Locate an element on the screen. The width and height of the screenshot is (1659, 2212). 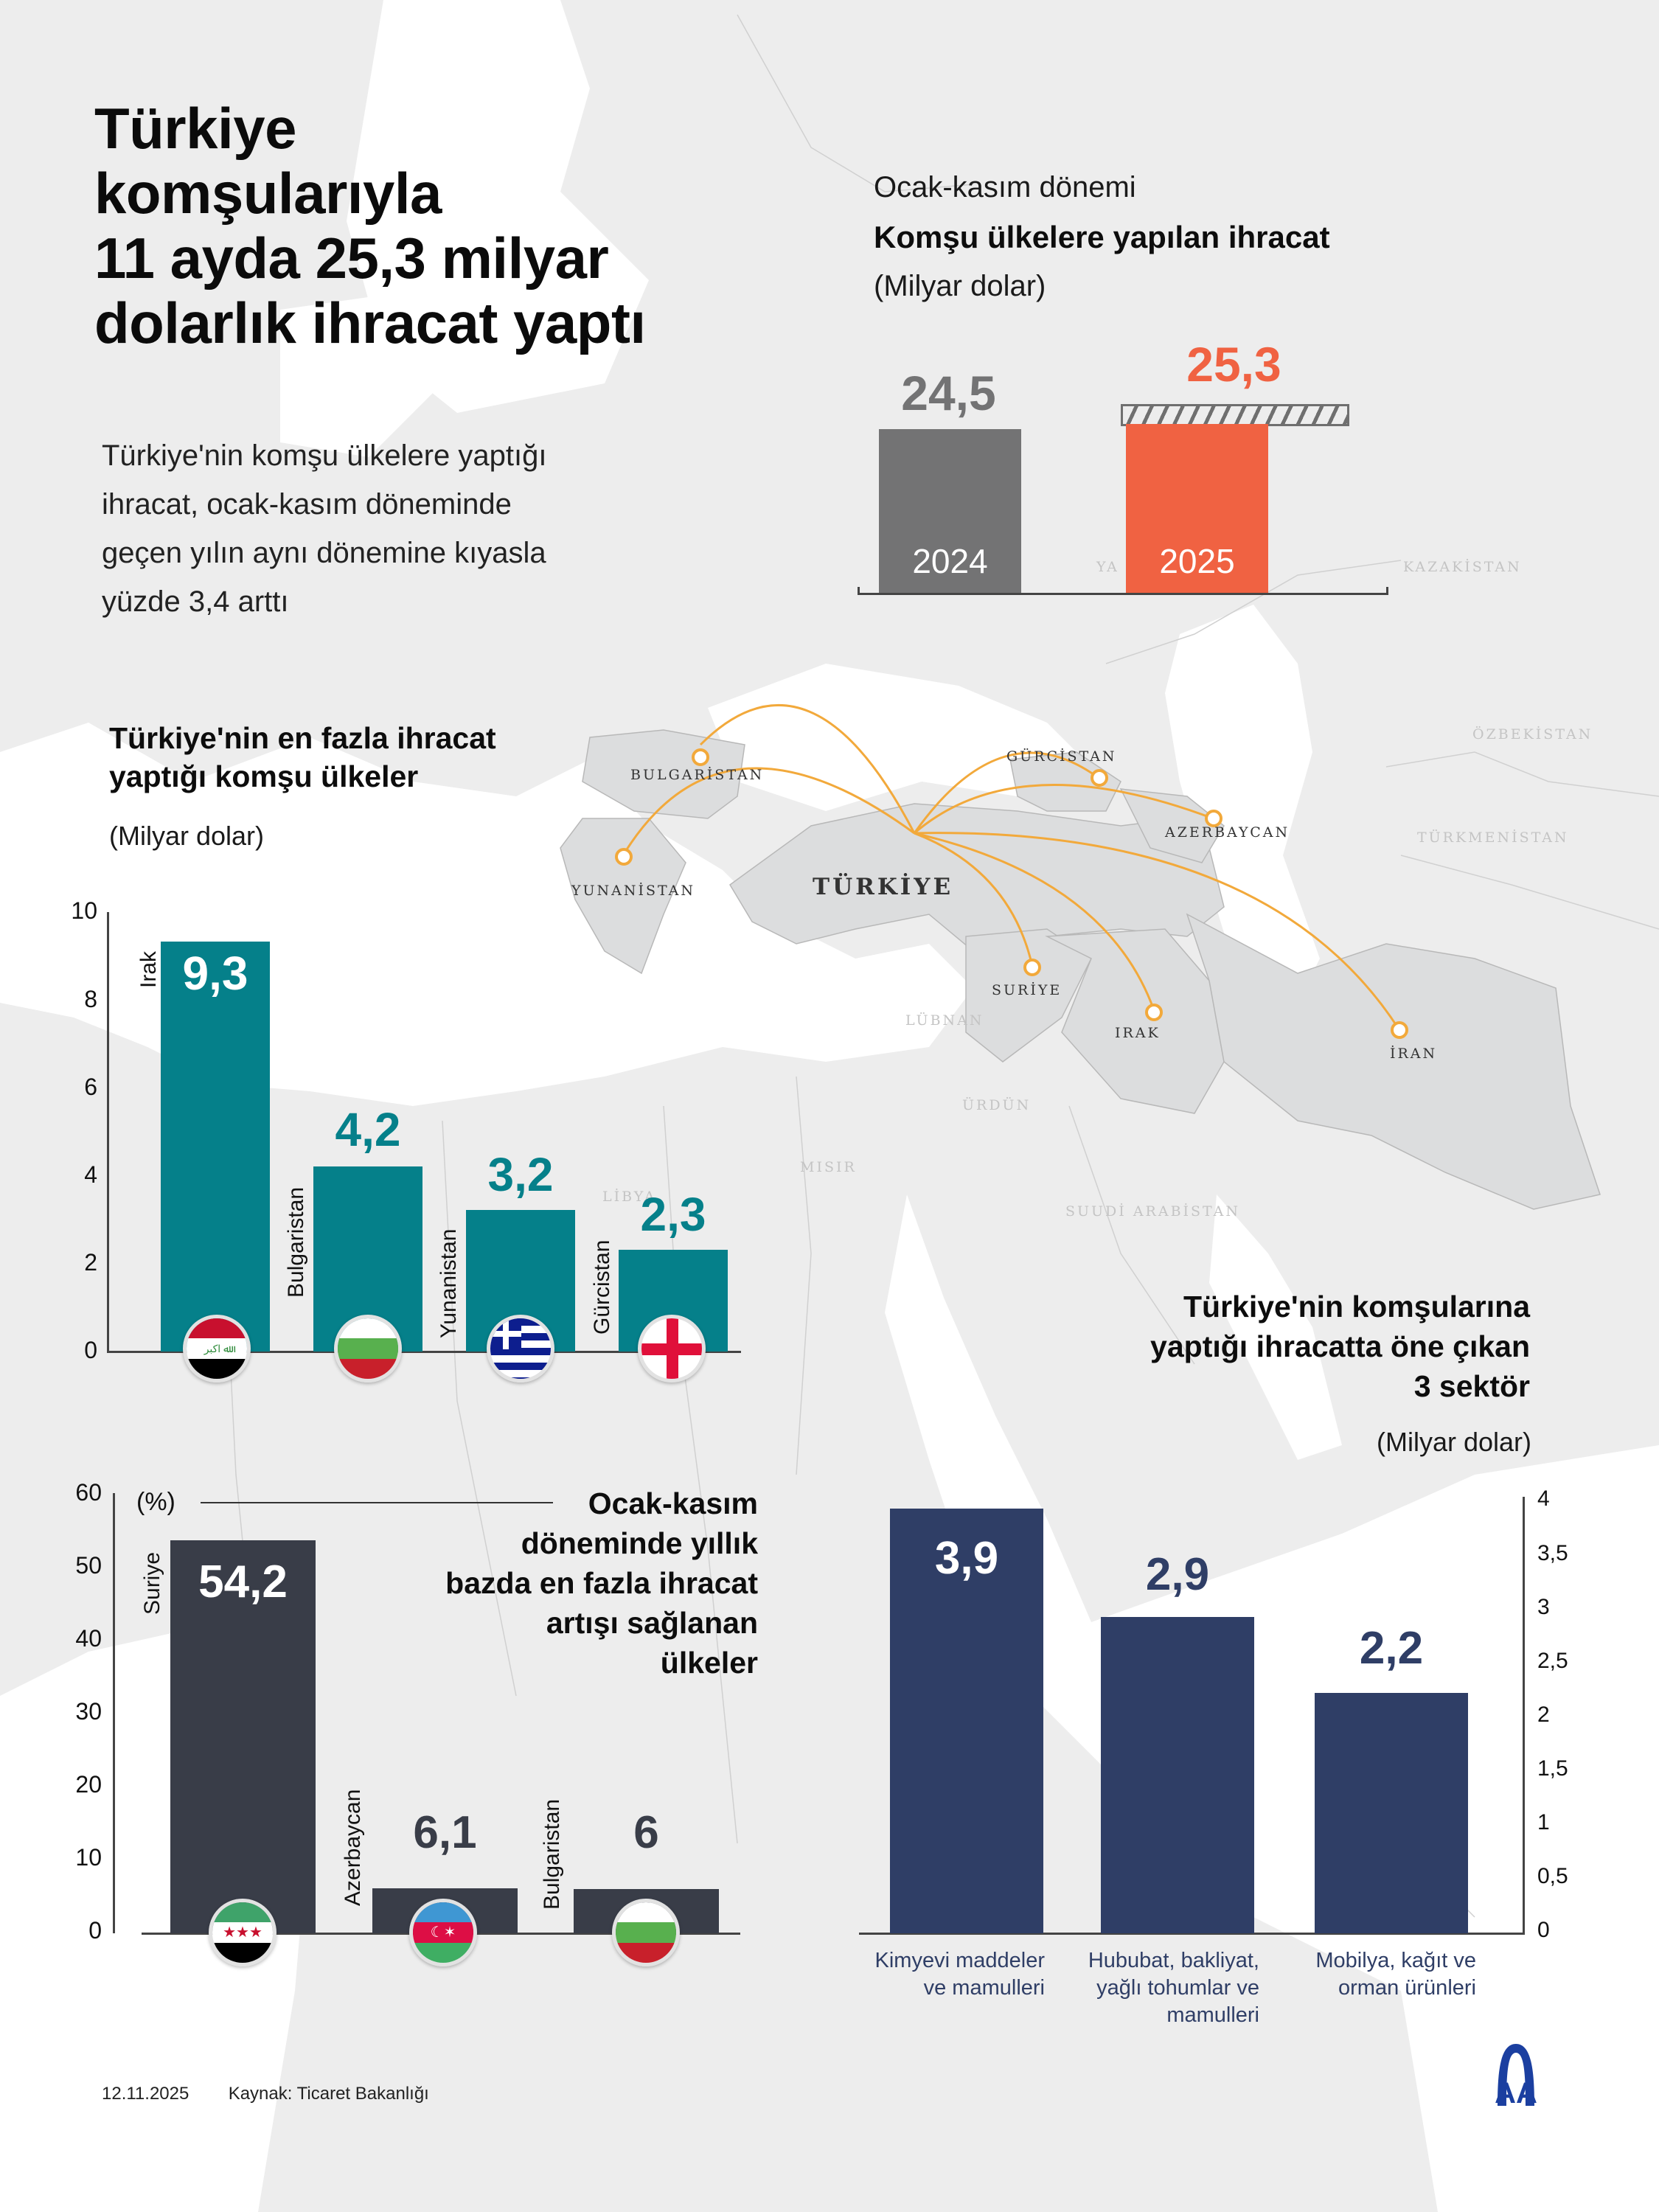
bar-value: 2,2 is located at coordinates (1391, 1648).